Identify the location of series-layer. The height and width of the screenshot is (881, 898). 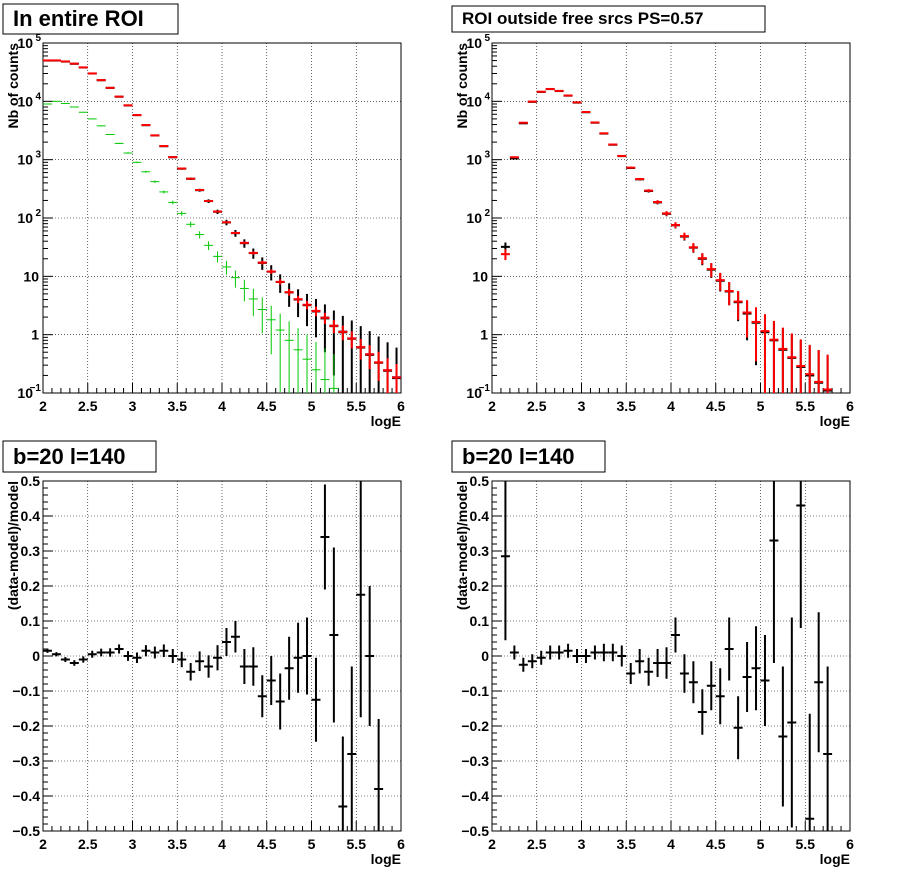
(666, 240).